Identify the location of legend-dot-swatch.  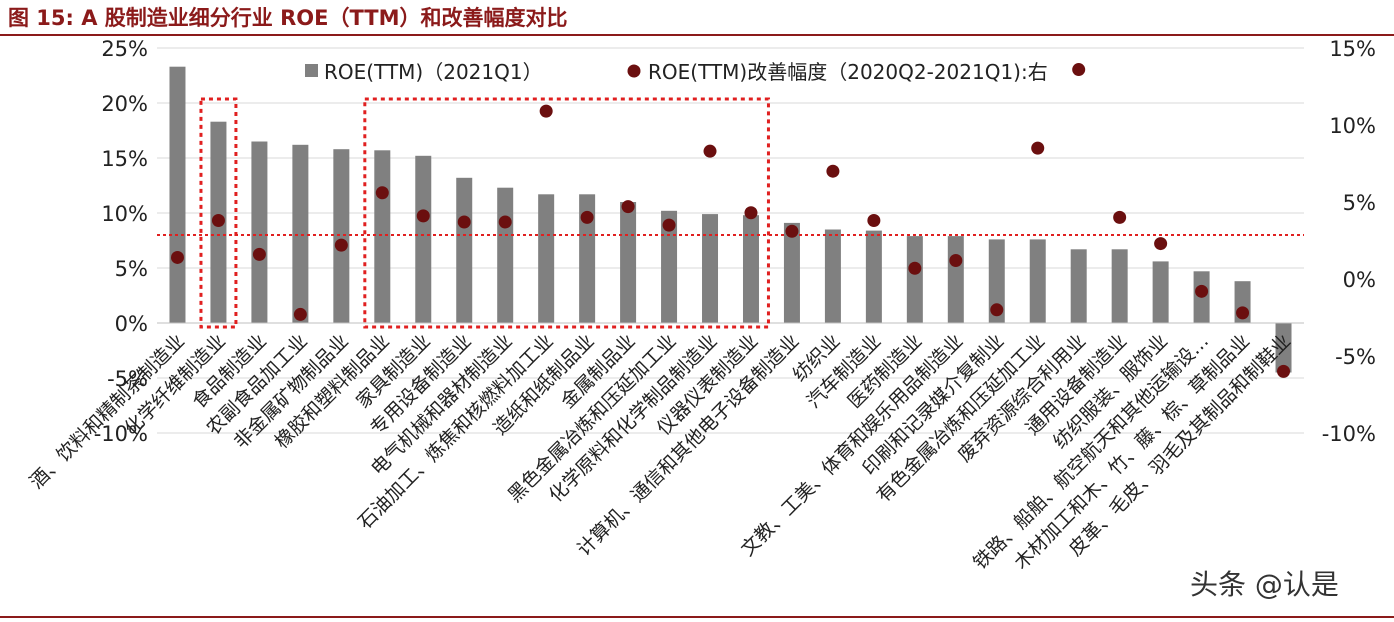
(634, 71).